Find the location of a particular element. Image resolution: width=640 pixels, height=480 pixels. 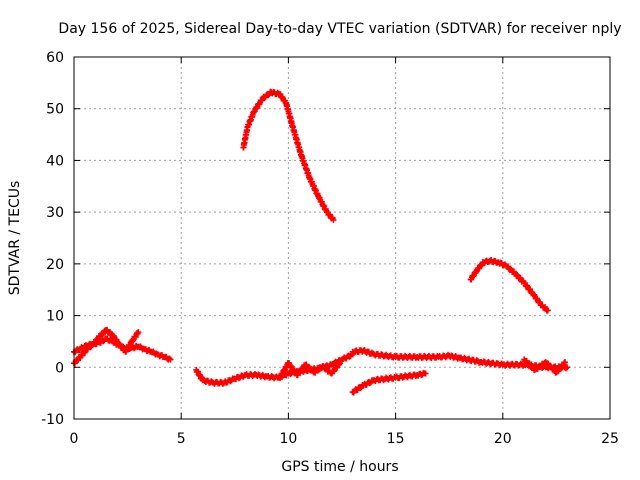

y-tick-label: 10 is located at coordinates (55, 317).